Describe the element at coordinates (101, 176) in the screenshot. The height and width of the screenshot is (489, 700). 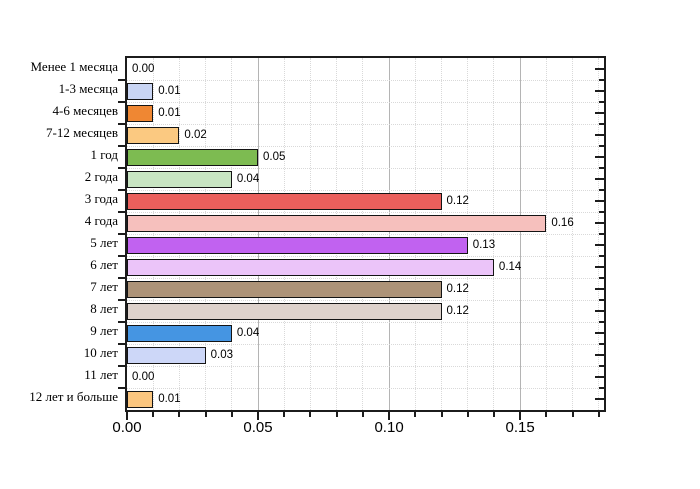
I see `category-label: 2 года` at that location.